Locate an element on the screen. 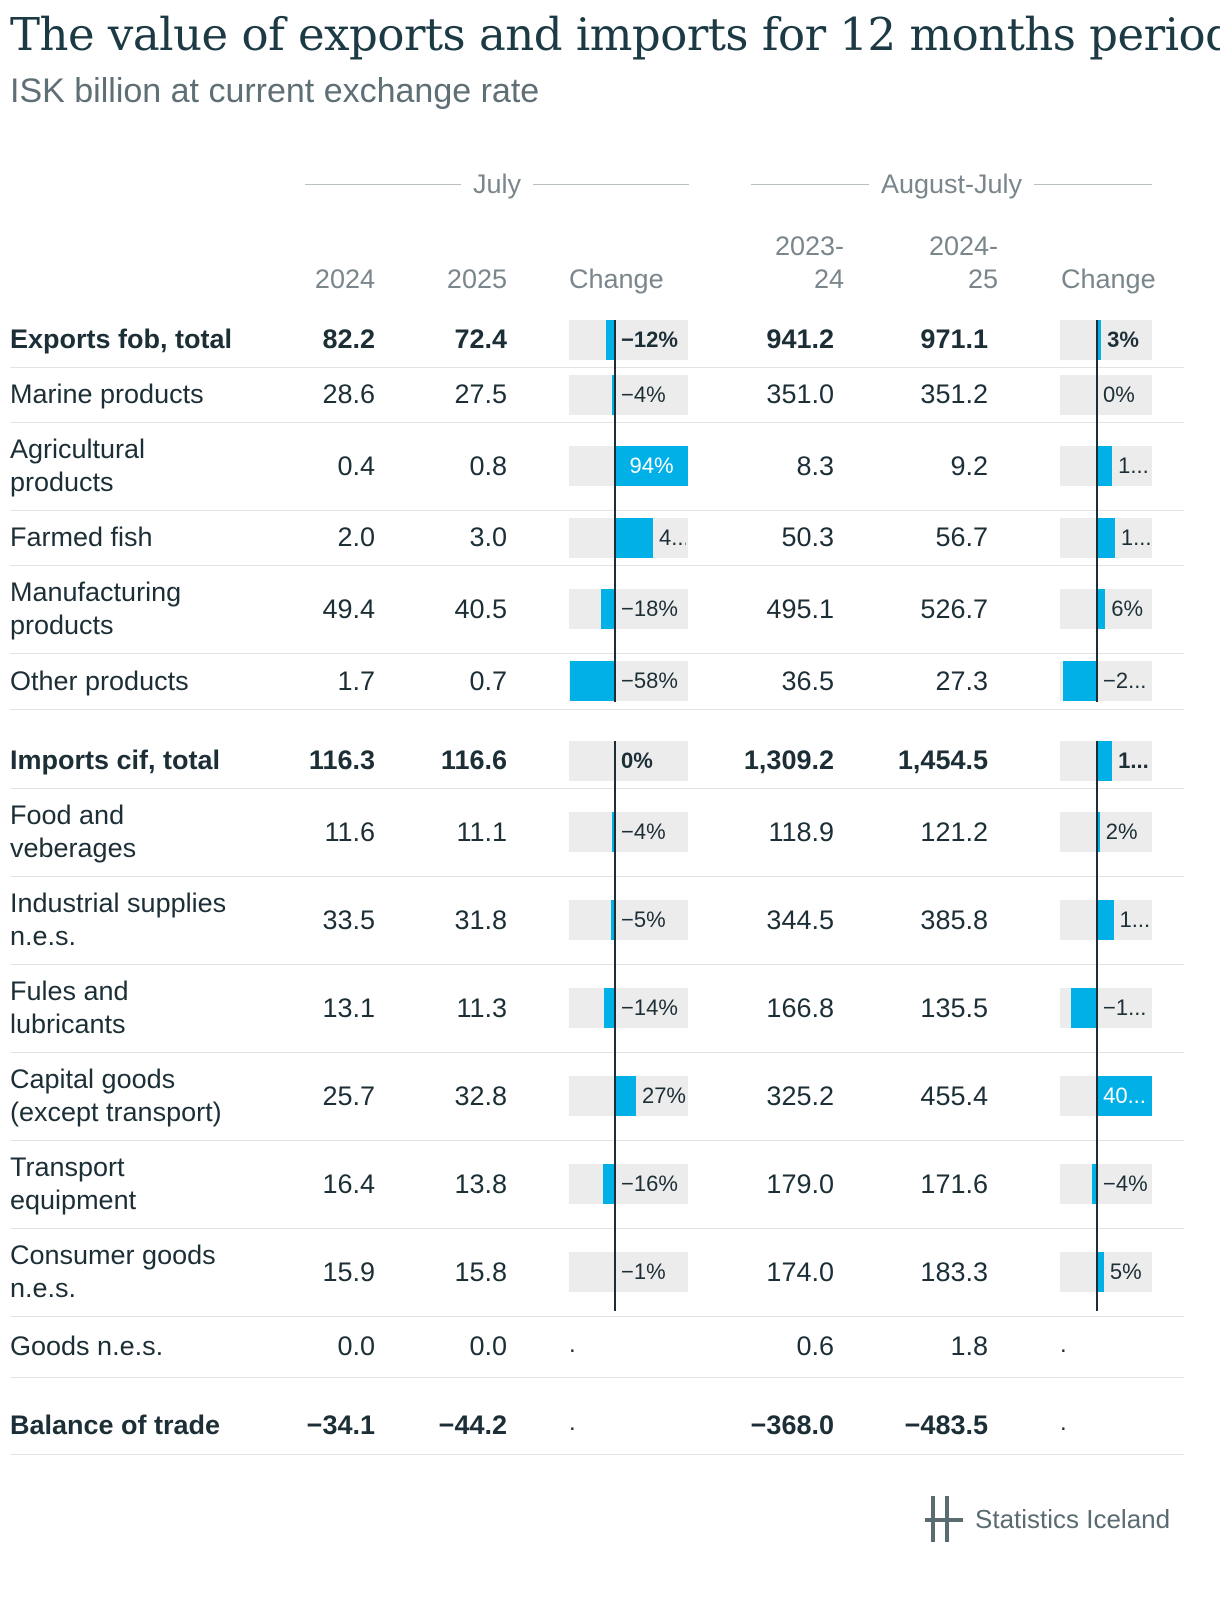 This screenshot has width=1220, height=1604. cell-v4: 971.1 is located at coordinates (954, 339).